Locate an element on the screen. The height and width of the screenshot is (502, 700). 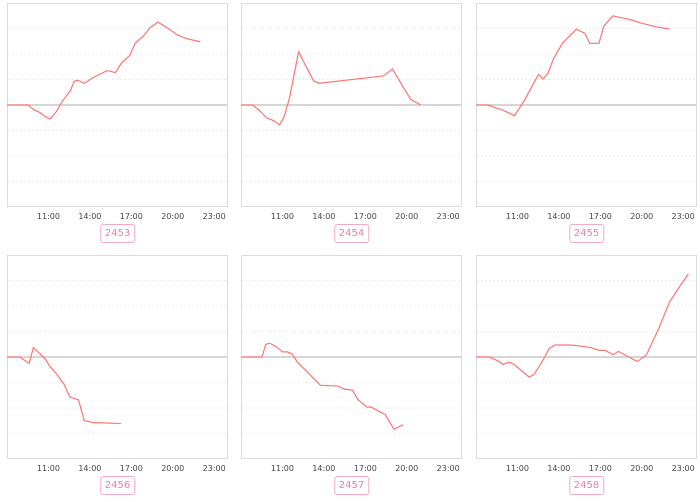
chart-label-badge: 2455 is located at coordinates (586, 233).